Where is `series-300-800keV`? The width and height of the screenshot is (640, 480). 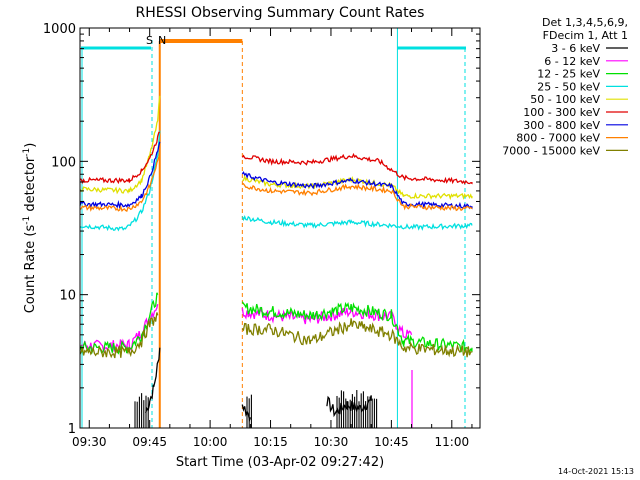
series-300-800keV is located at coordinates (276, 175).